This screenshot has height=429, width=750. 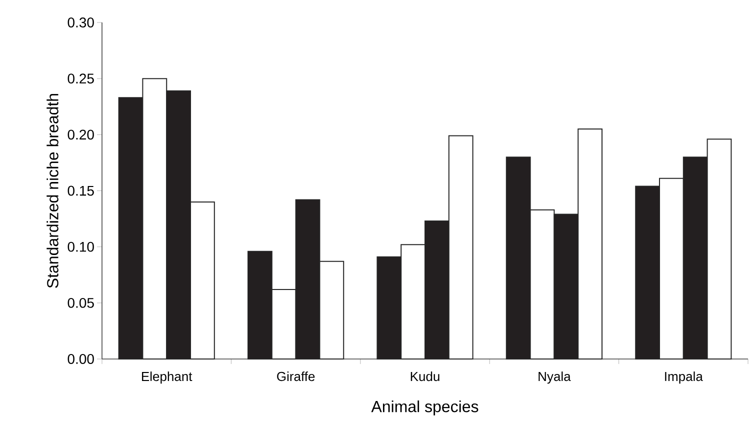 What do you see at coordinates (52, 191) in the screenshot?
I see `y-axis-title: Standardized niche breadth` at bounding box center [52, 191].